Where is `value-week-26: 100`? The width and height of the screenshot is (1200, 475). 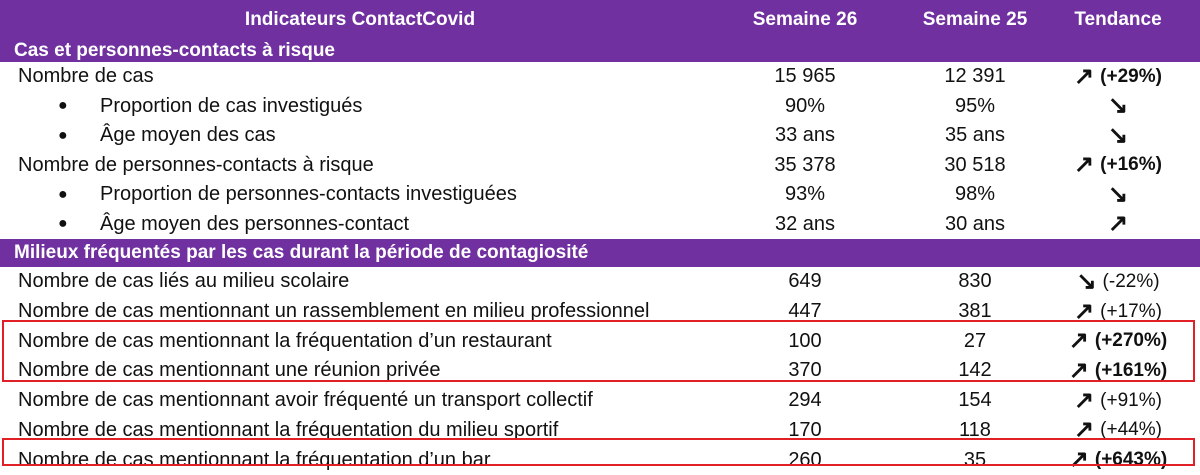
value-week-26: 100 is located at coordinates (805, 340).